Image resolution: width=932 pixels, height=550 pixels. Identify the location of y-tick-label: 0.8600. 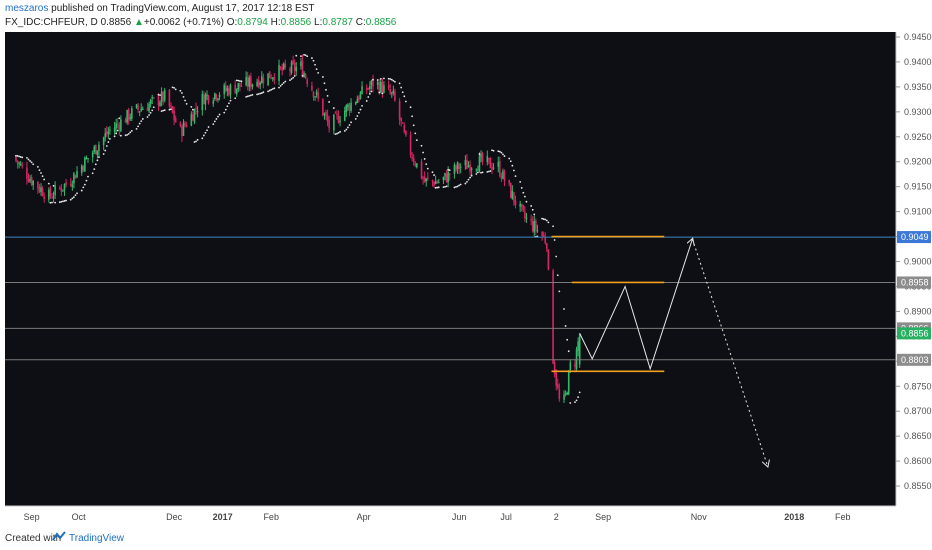
(918, 461).